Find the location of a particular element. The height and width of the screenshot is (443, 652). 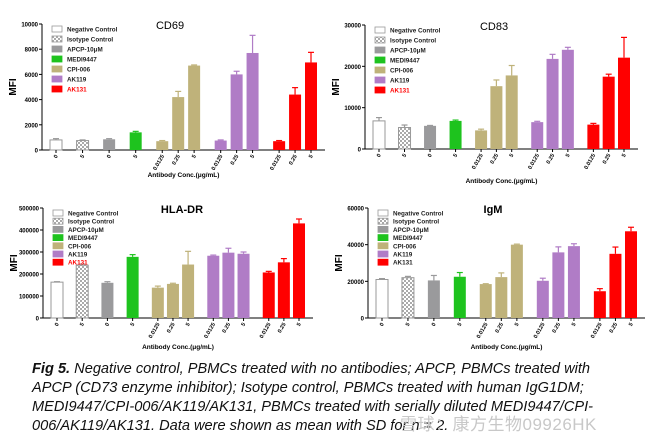

y-tick-label: 60000 is located at coordinates (355, 210).